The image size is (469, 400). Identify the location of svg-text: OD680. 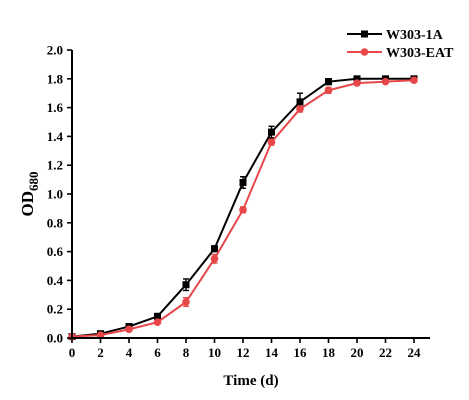
(29, 194).